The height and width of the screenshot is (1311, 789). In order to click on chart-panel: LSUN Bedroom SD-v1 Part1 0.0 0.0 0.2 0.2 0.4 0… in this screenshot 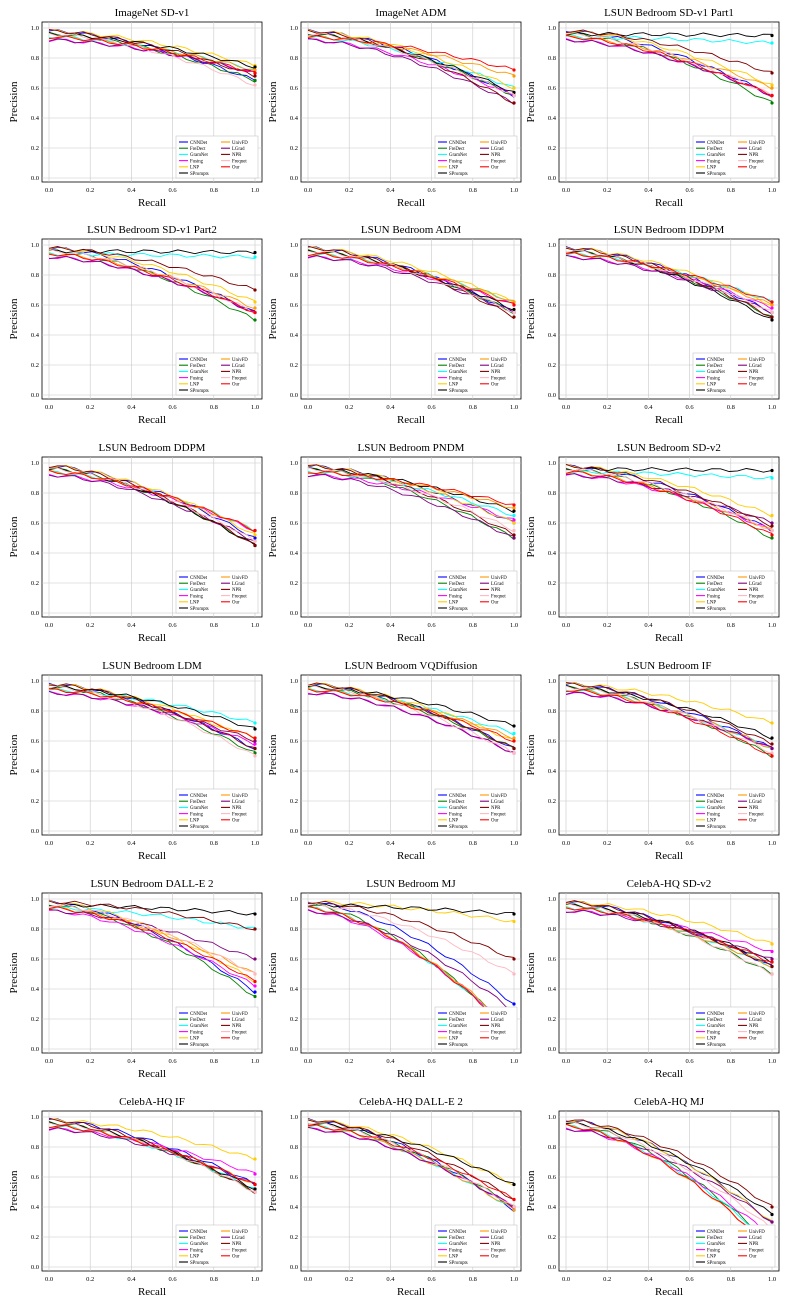, I will do `click(652, 108)`.